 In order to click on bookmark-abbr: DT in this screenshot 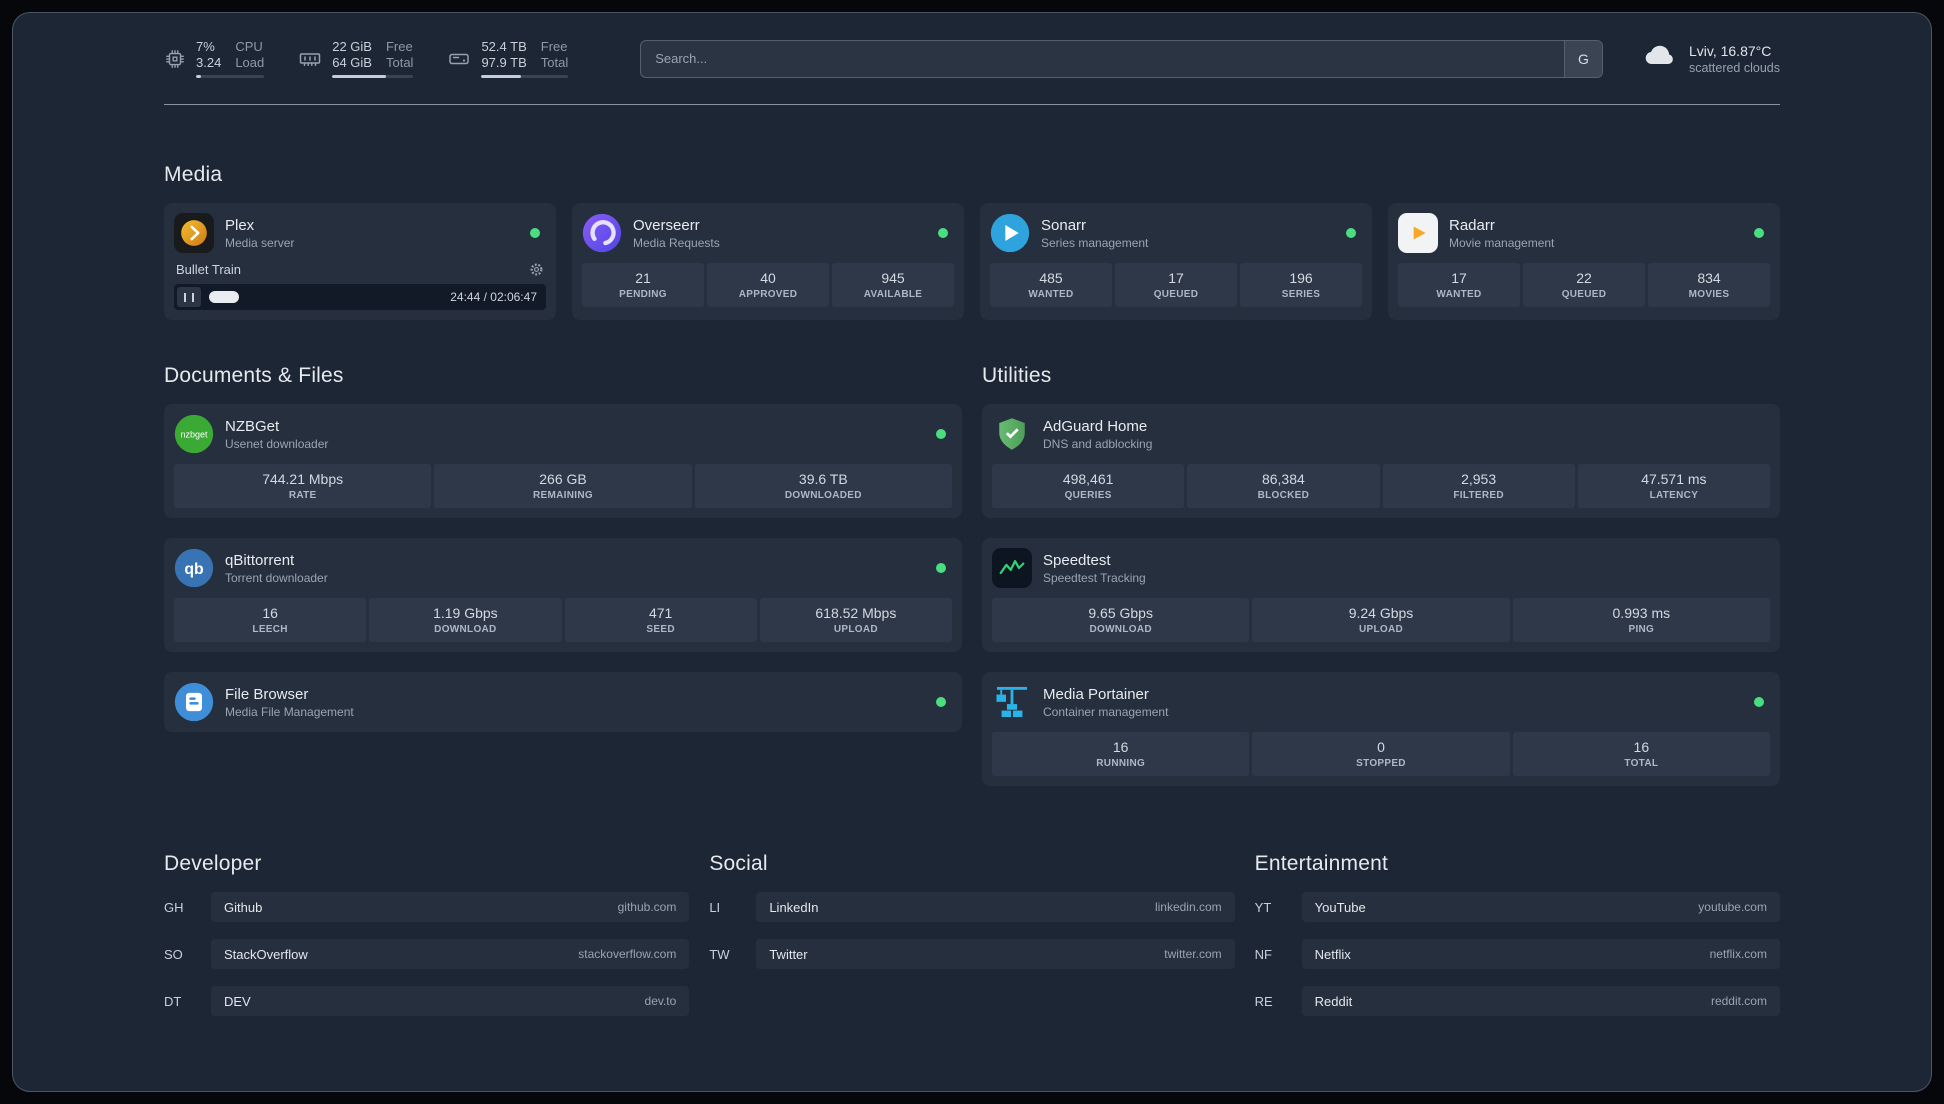, I will do `click(173, 1001)`.